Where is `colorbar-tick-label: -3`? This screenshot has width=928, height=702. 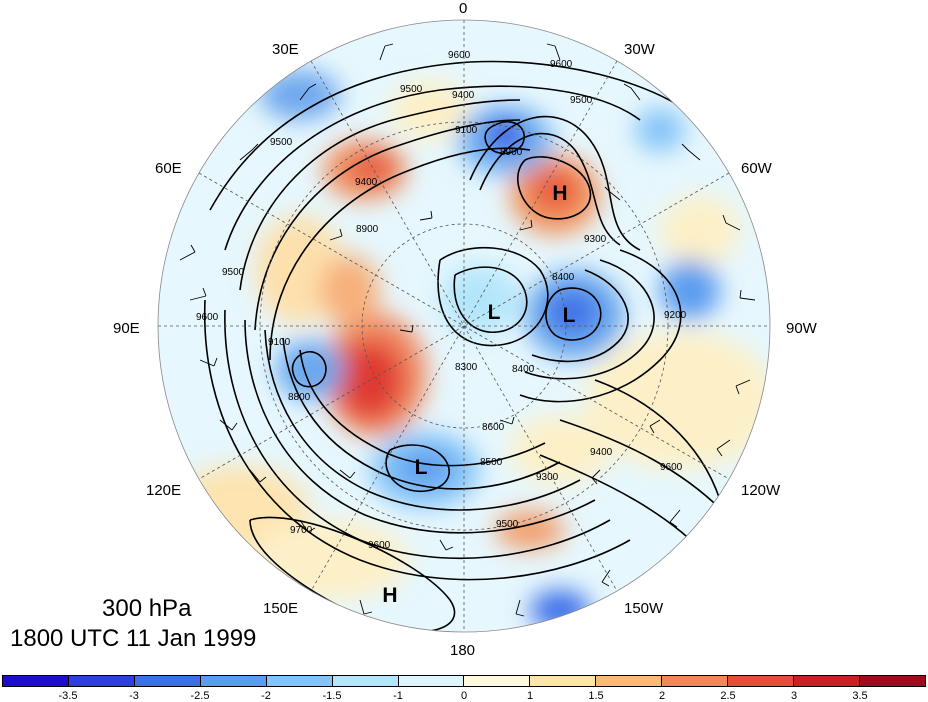
colorbar-tick-label: -3 is located at coordinates (134, 696).